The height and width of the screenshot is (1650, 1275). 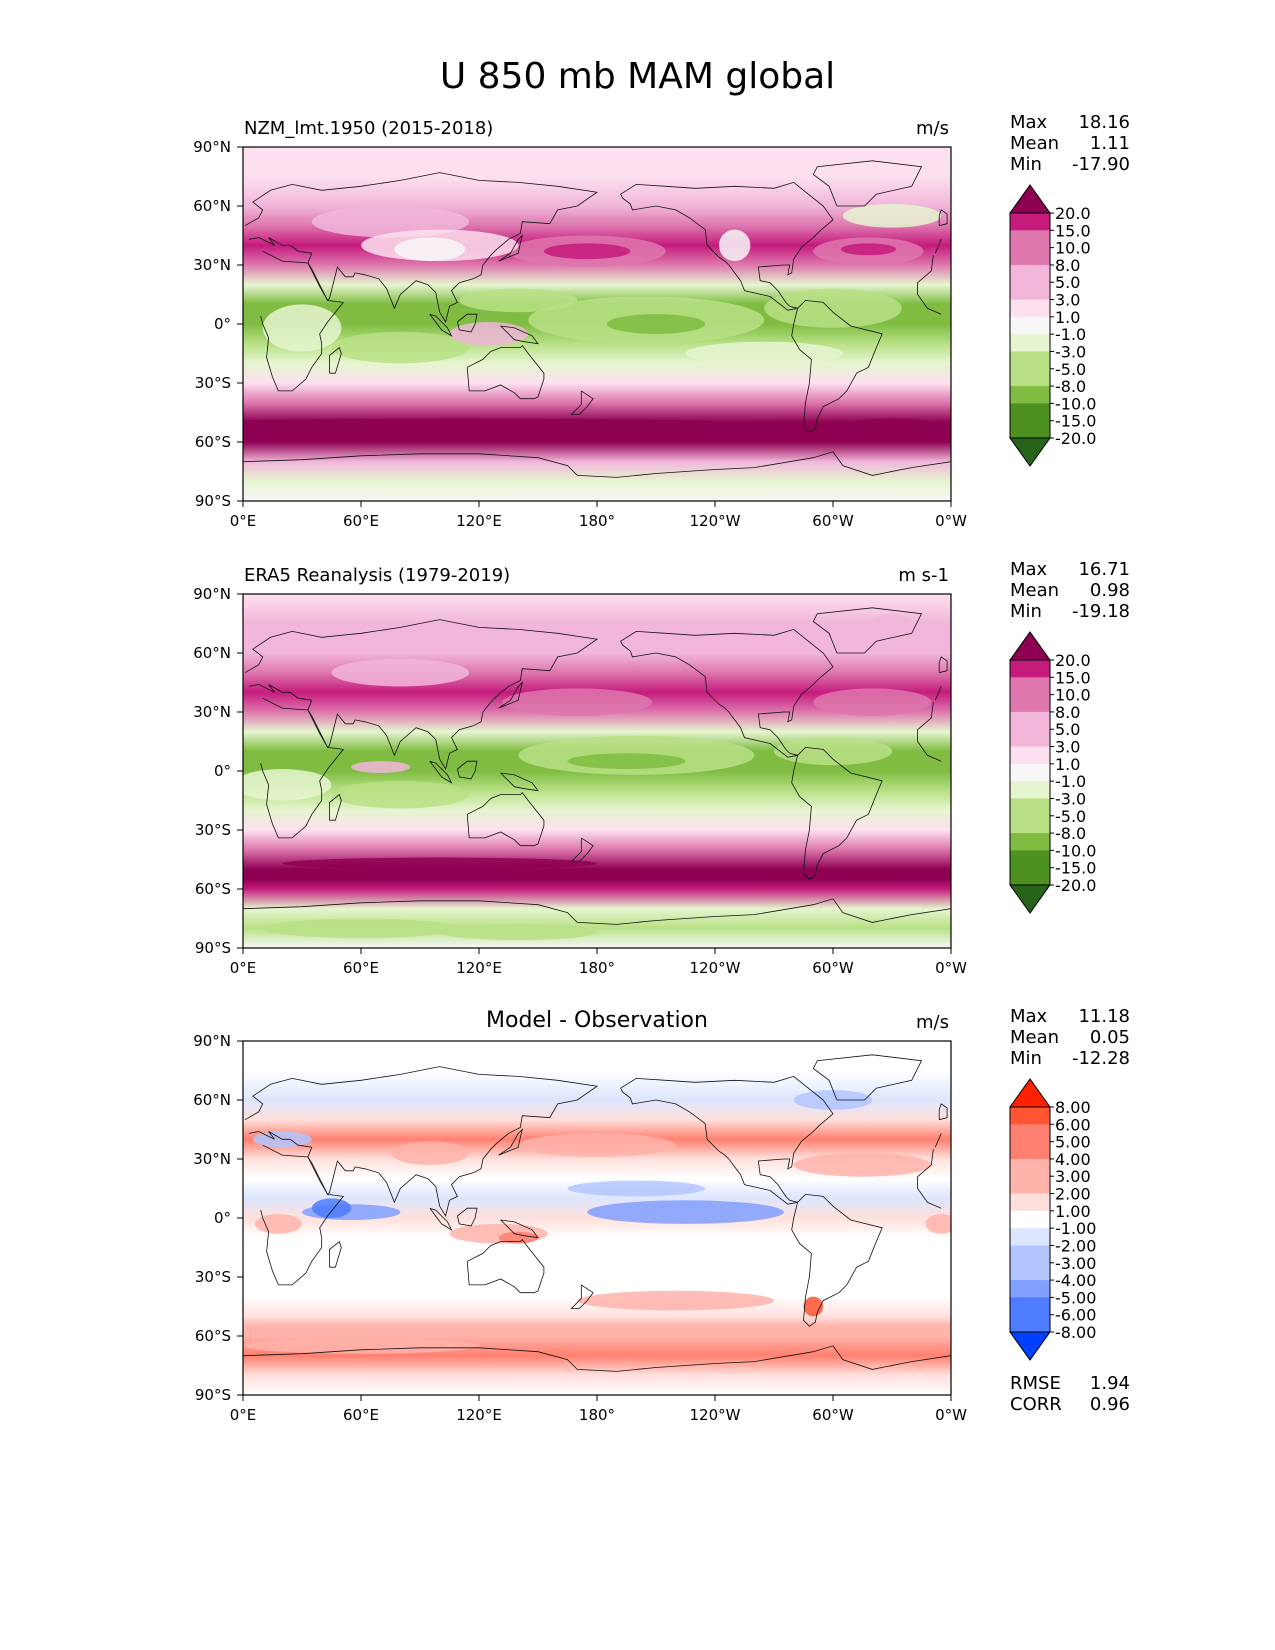 I want to click on y-tick-label: 90°S, so click(x=213, y=501).